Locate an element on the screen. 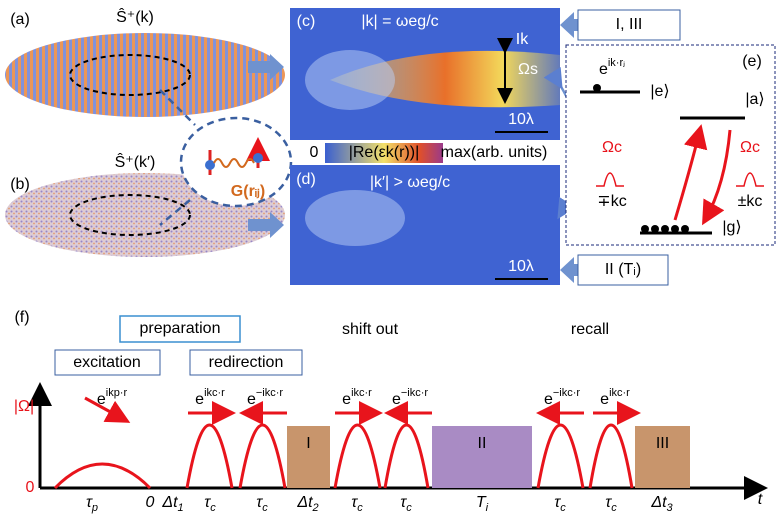 The height and width of the screenshot is (514, 781). phase-label: eikp·r is located at coordinates (112, 397).